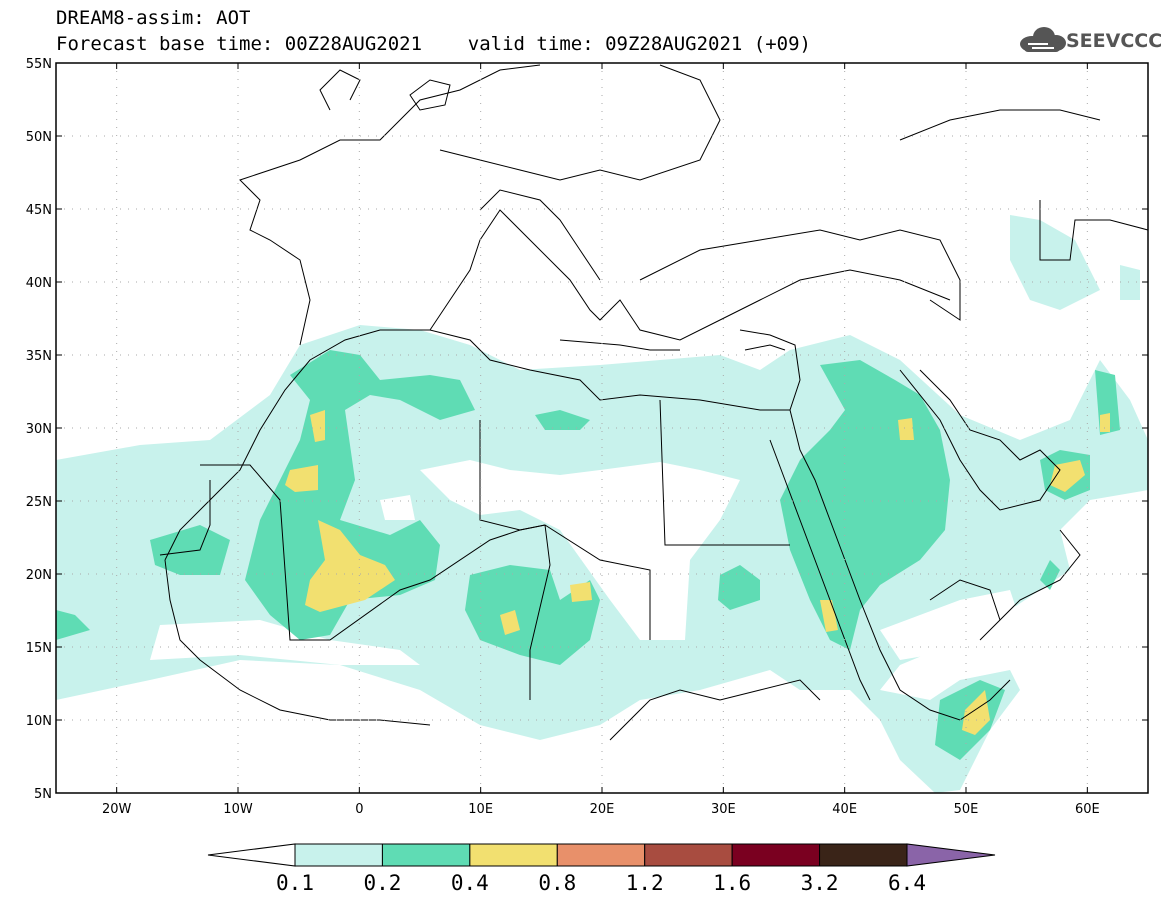 The width and height of the screenshot is (1165, 905). What do you see at coordinates (39, 64) in the screenshot?
I see `lat-tick-label: 55N` at bounding box center [39, 64].